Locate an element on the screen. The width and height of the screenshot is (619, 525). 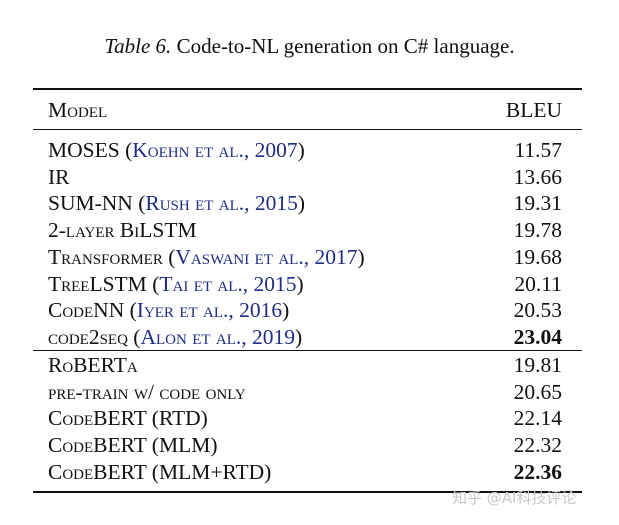
table-row: 2-layer BiLSTM 19.78 is located at coordinates (308, 230).